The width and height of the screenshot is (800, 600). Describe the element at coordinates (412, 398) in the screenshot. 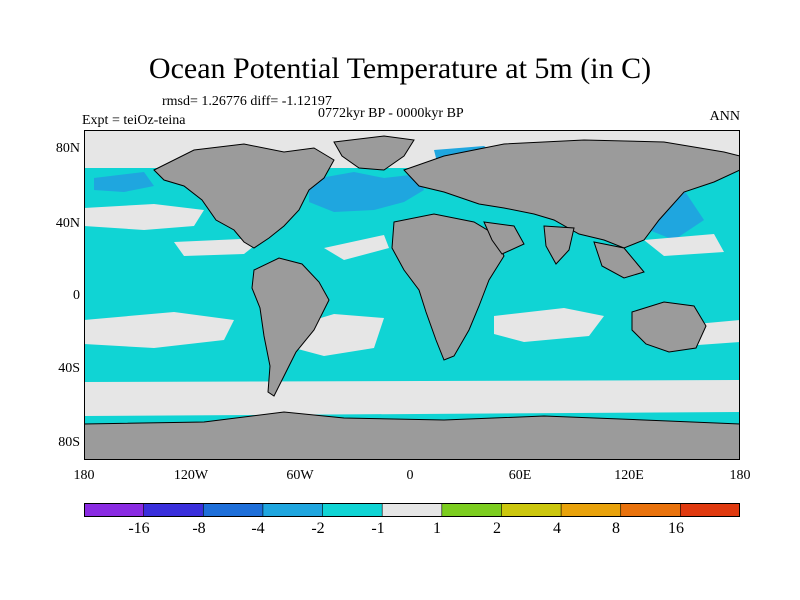

I see `southern-ocean-neutral` at that location.